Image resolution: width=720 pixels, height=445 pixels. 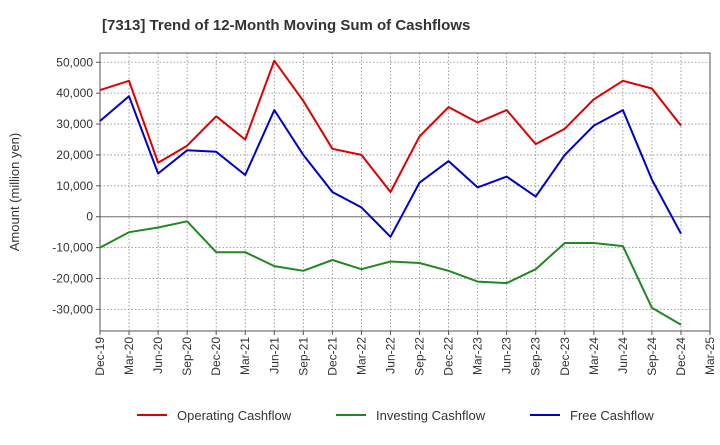 What do you see at coordinates (507, 355) in the screenshot?
I see `x-tick-label: Jun-23` at bounding box center [507, 355].